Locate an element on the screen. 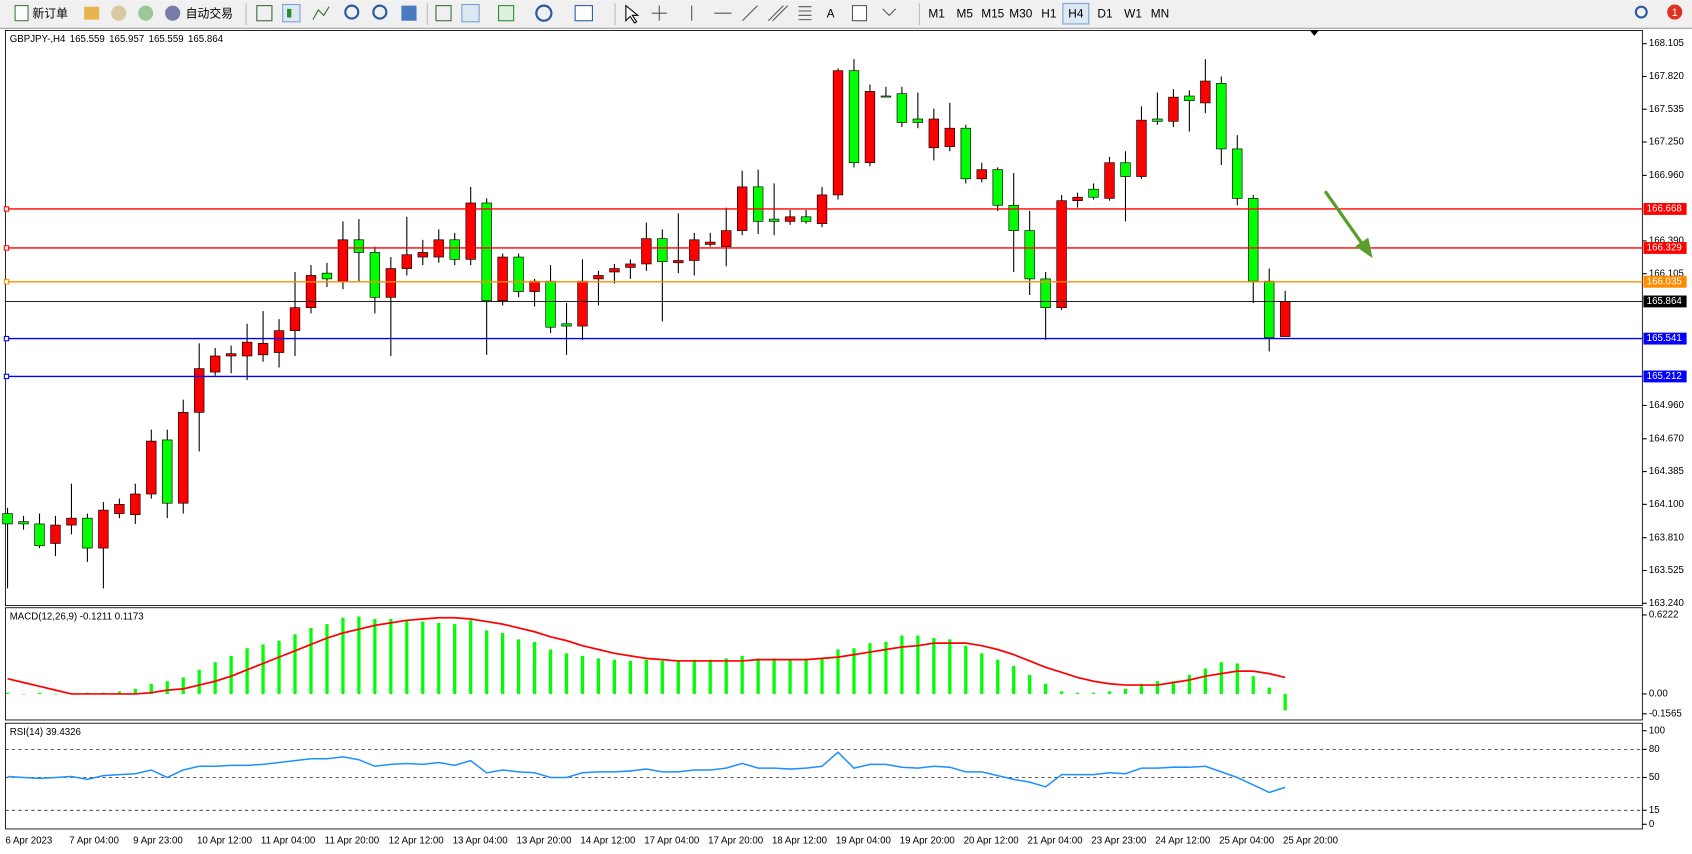  level-label: 165.541 is located at coordinates (1664, 338).